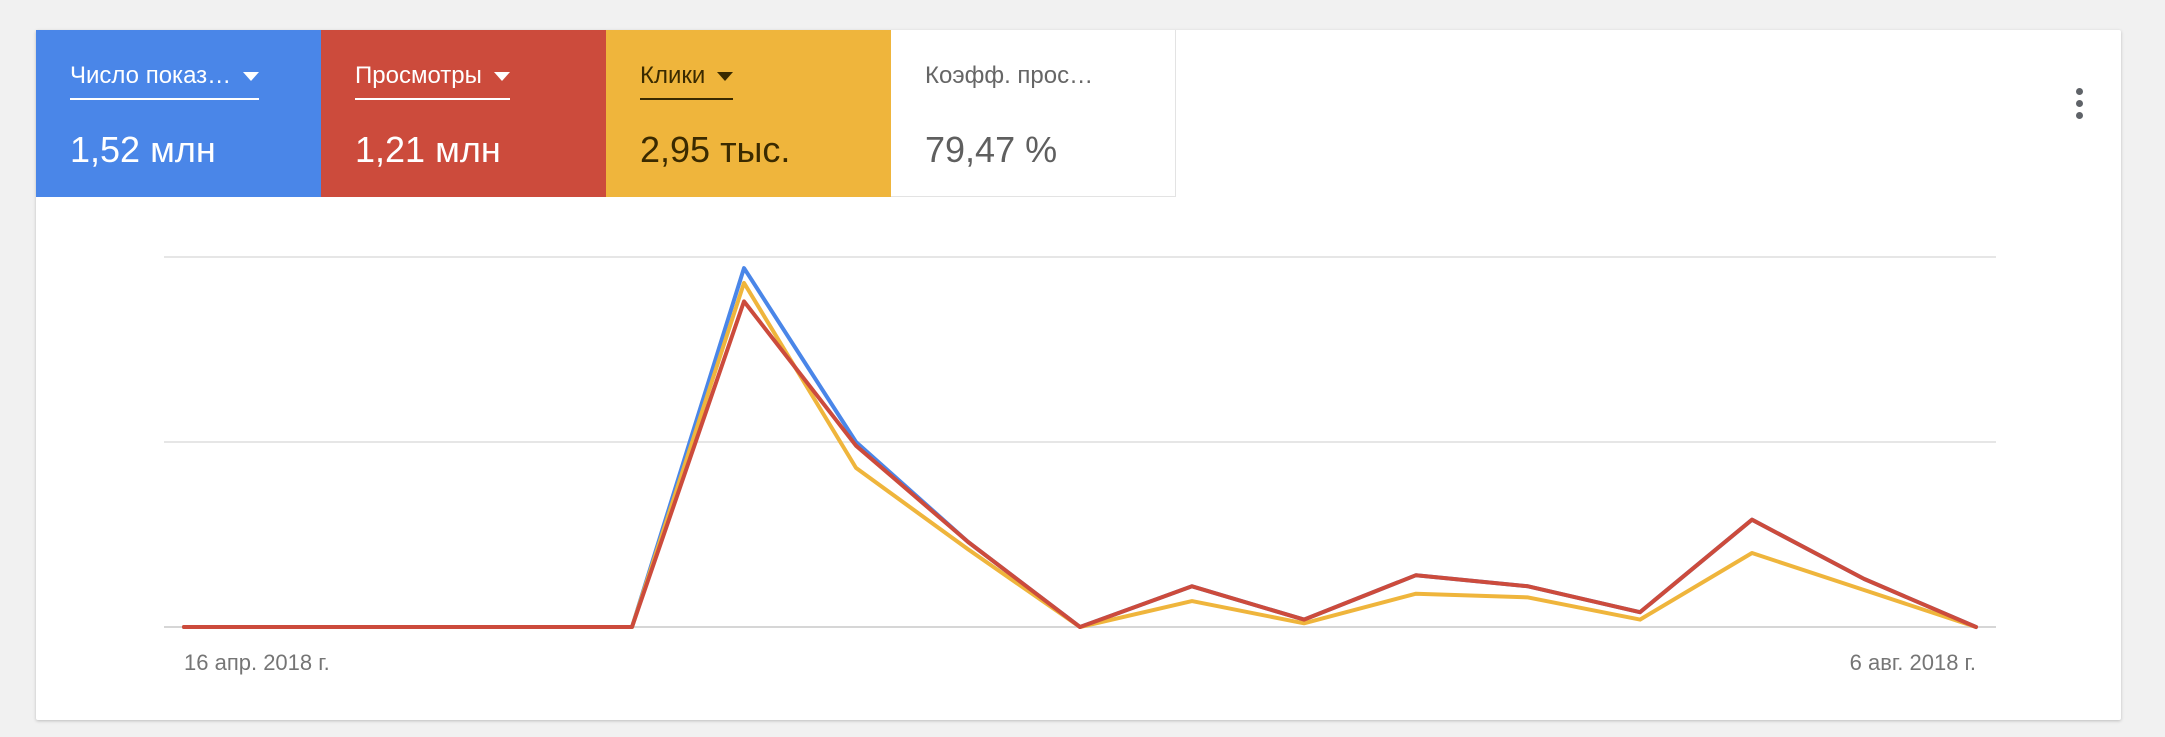 The image size is (2165, 737). Describe the element at coordinates (143, 149) in the screenshot. I see `metric-value: 1,52 млн` at that location.